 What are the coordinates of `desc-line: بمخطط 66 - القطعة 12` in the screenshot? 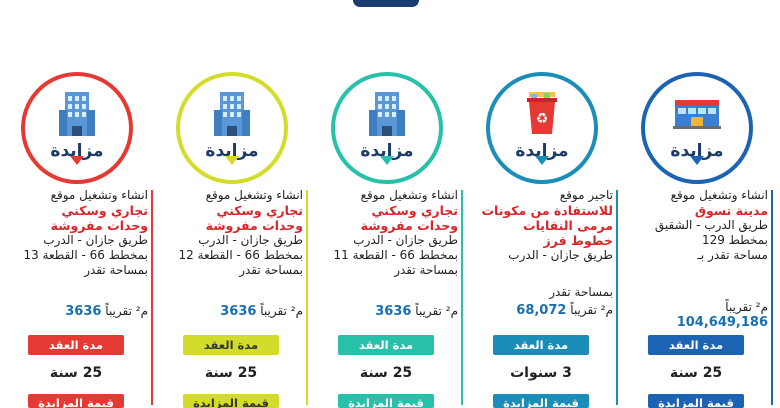 It's located at (240, 255).